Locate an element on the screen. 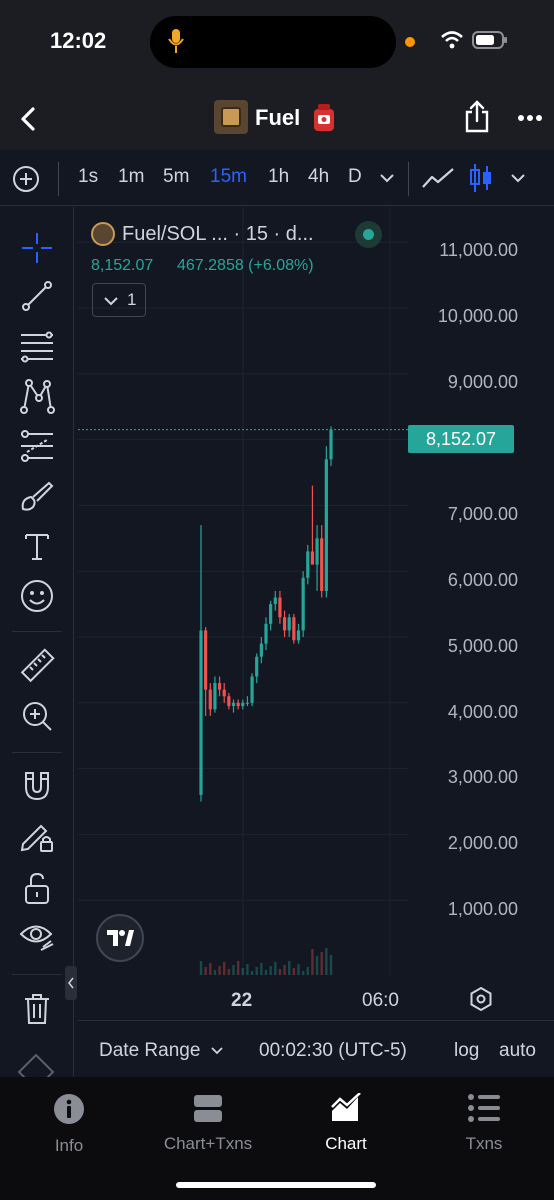 Image resolution: width=554 pixels, height=1200 pixels. battery-icon is located at coordinates (489, 40).